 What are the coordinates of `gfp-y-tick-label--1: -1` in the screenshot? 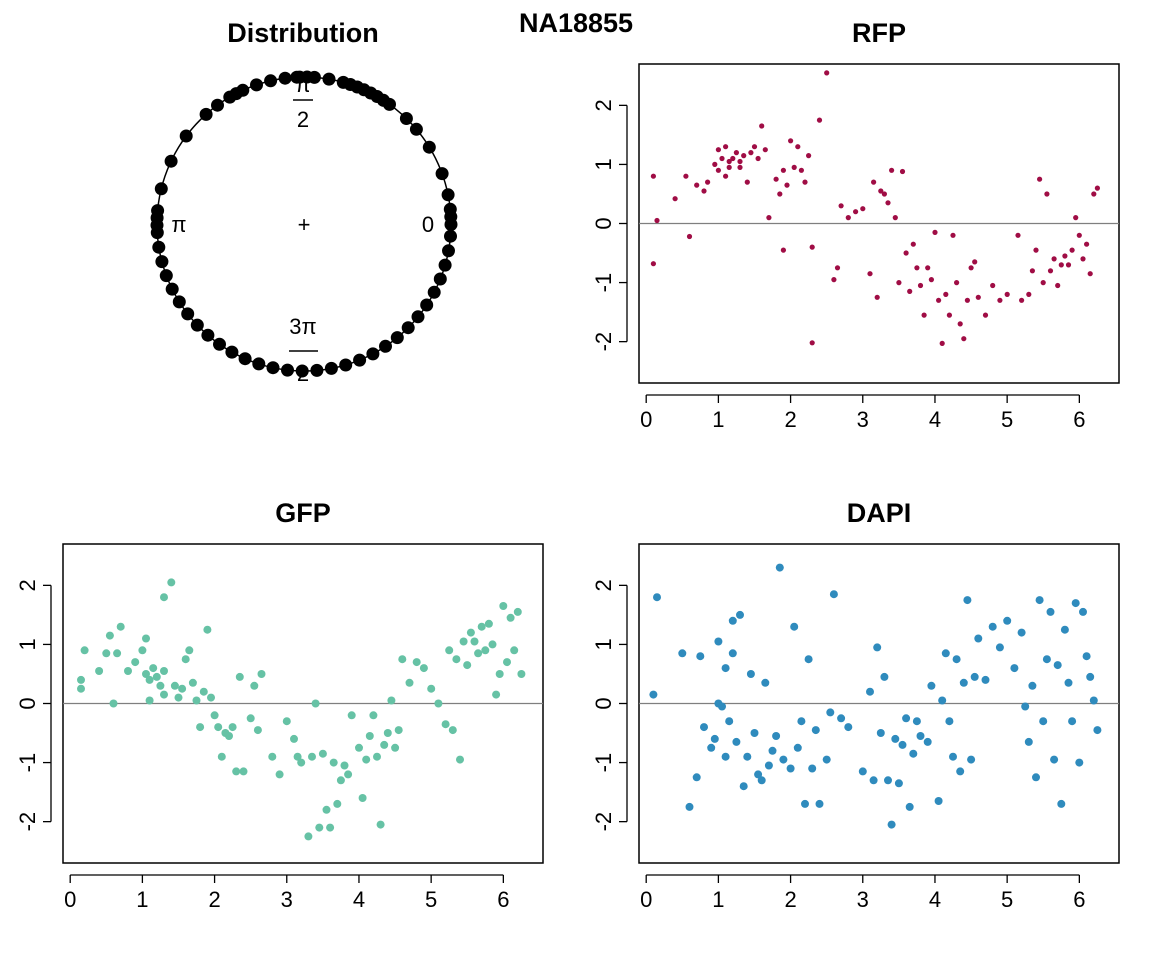 It's located at (27, 763).